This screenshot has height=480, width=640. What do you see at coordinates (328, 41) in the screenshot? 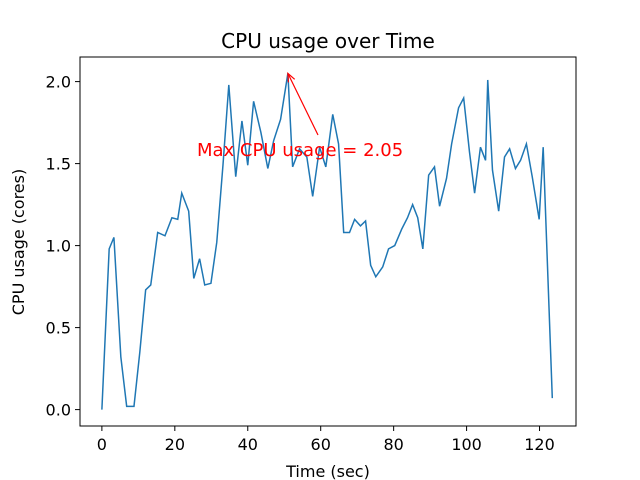
I see `chart-title: CPU usage over Time` at bounding box center [328, 41].